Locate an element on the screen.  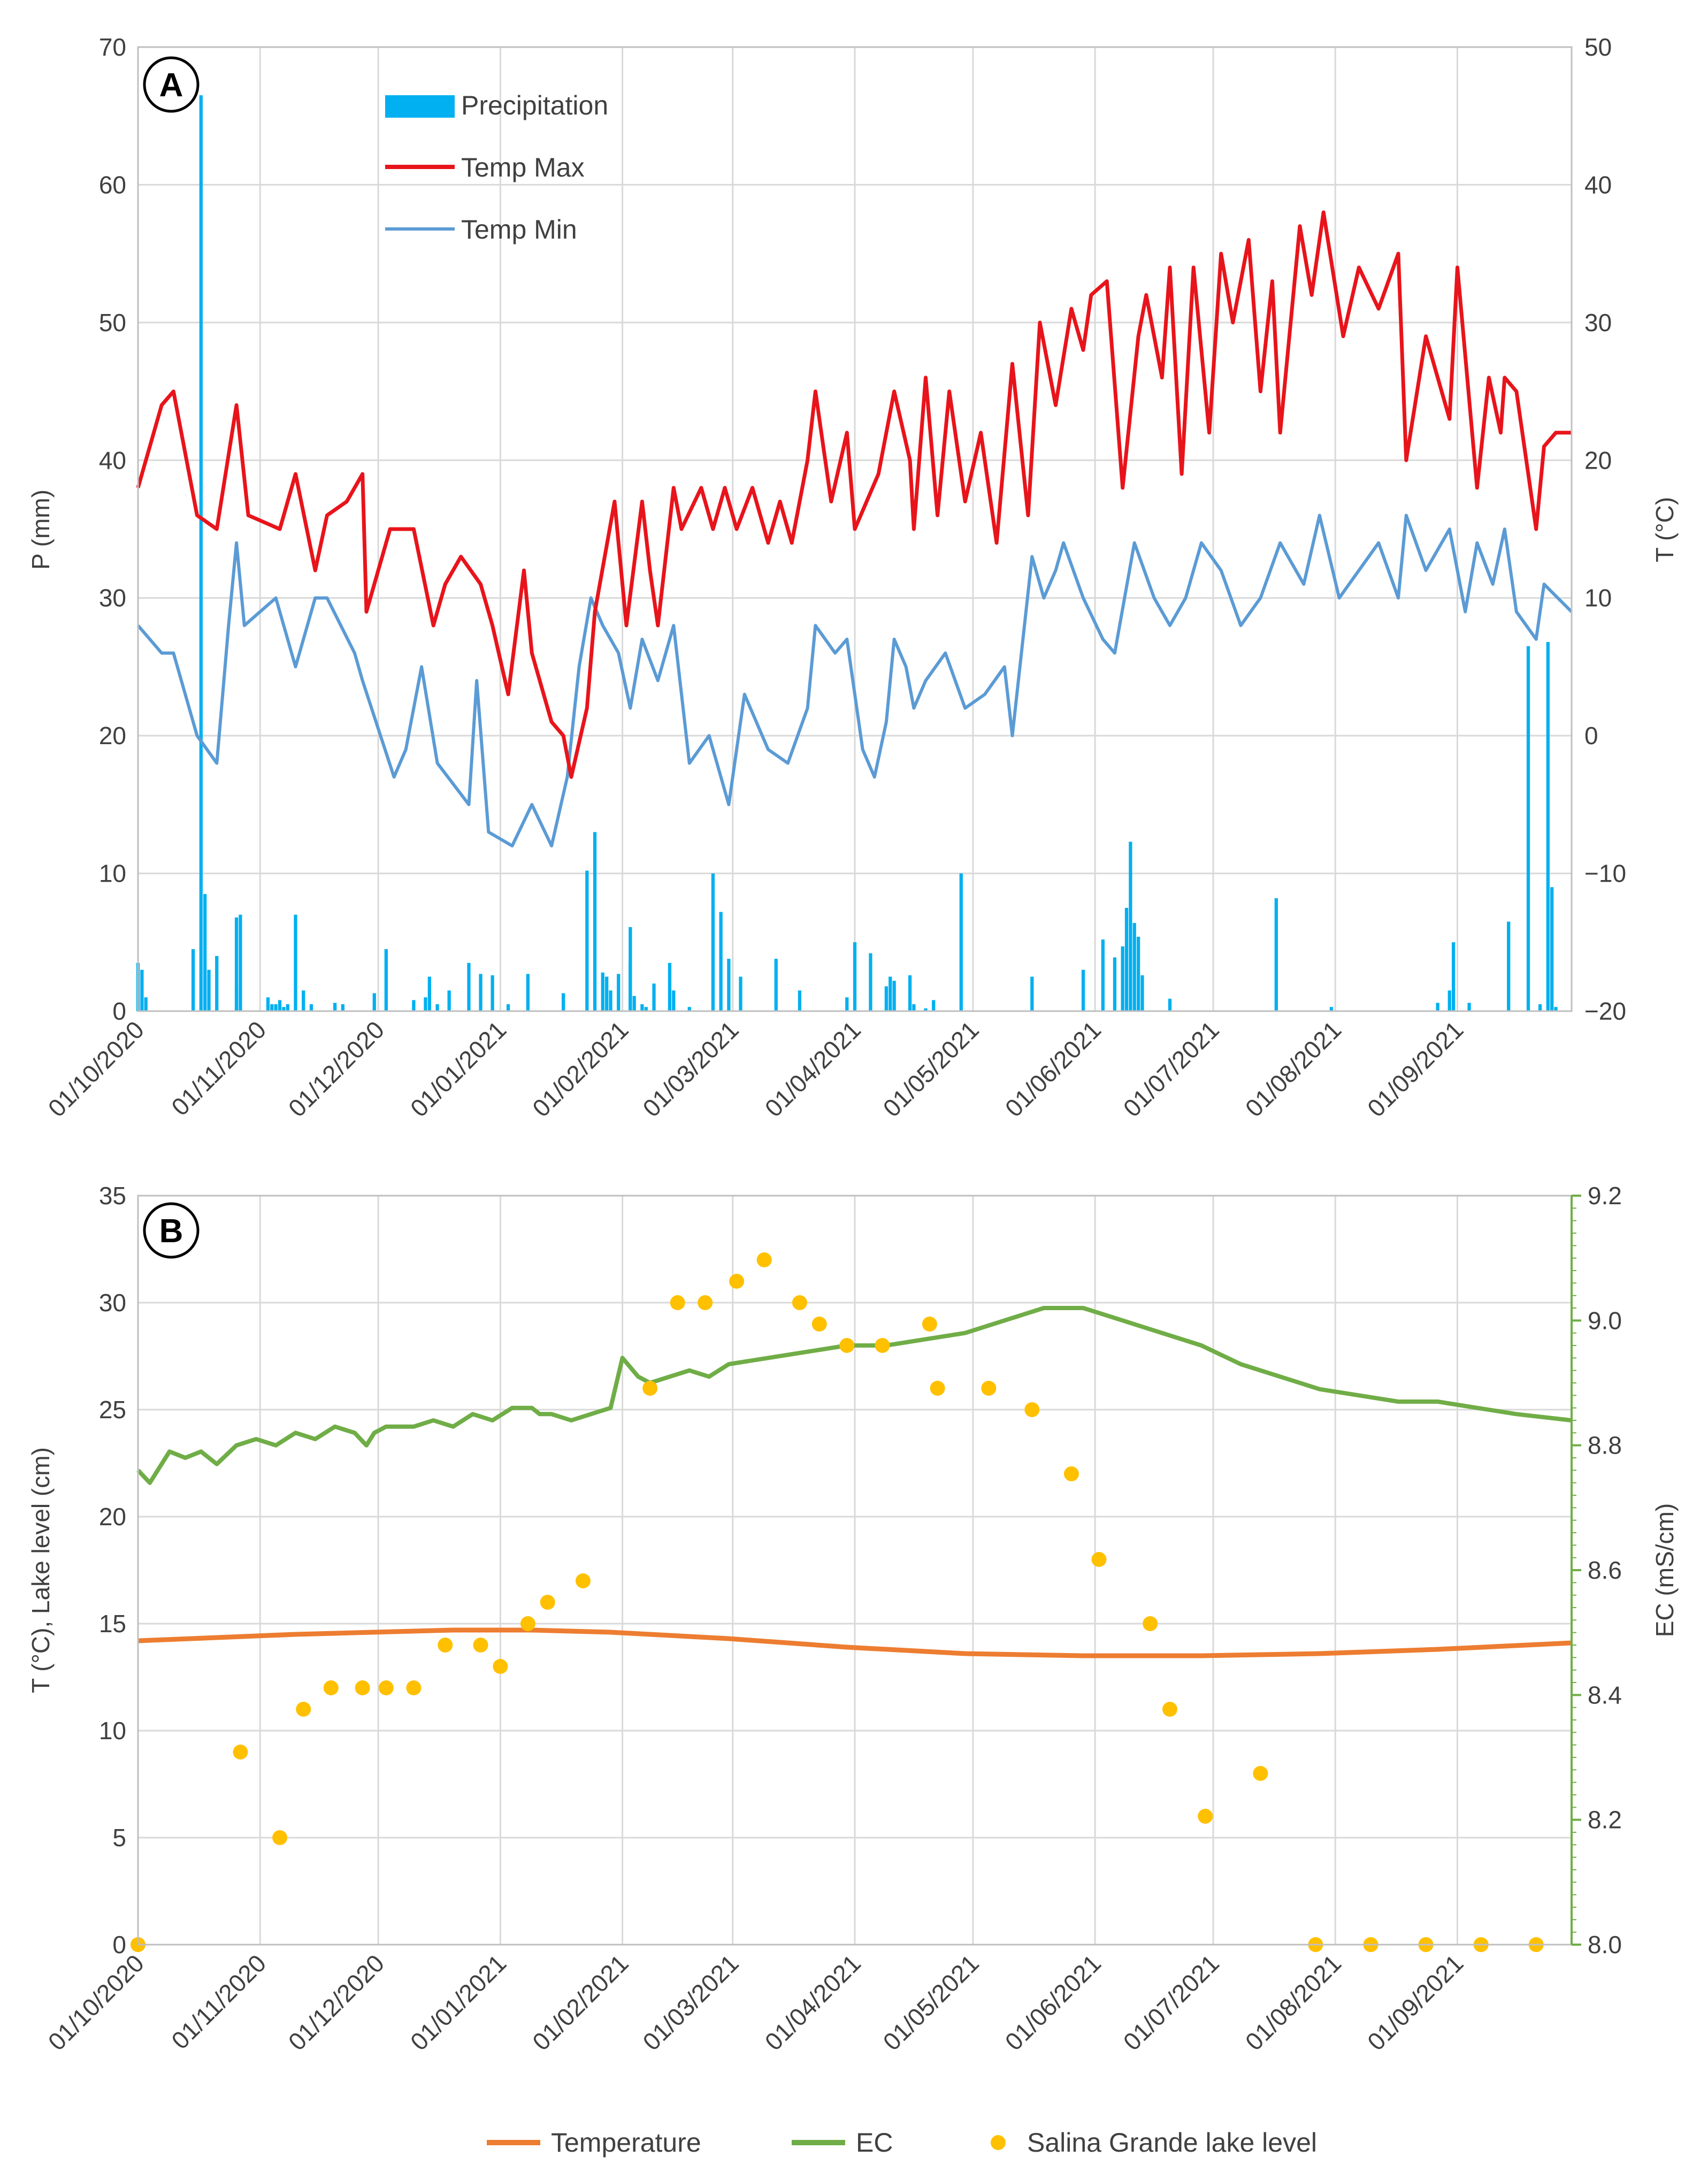
panel-b-right-y-tick-label: 8.0 is located at coordinates (1605, 1945).